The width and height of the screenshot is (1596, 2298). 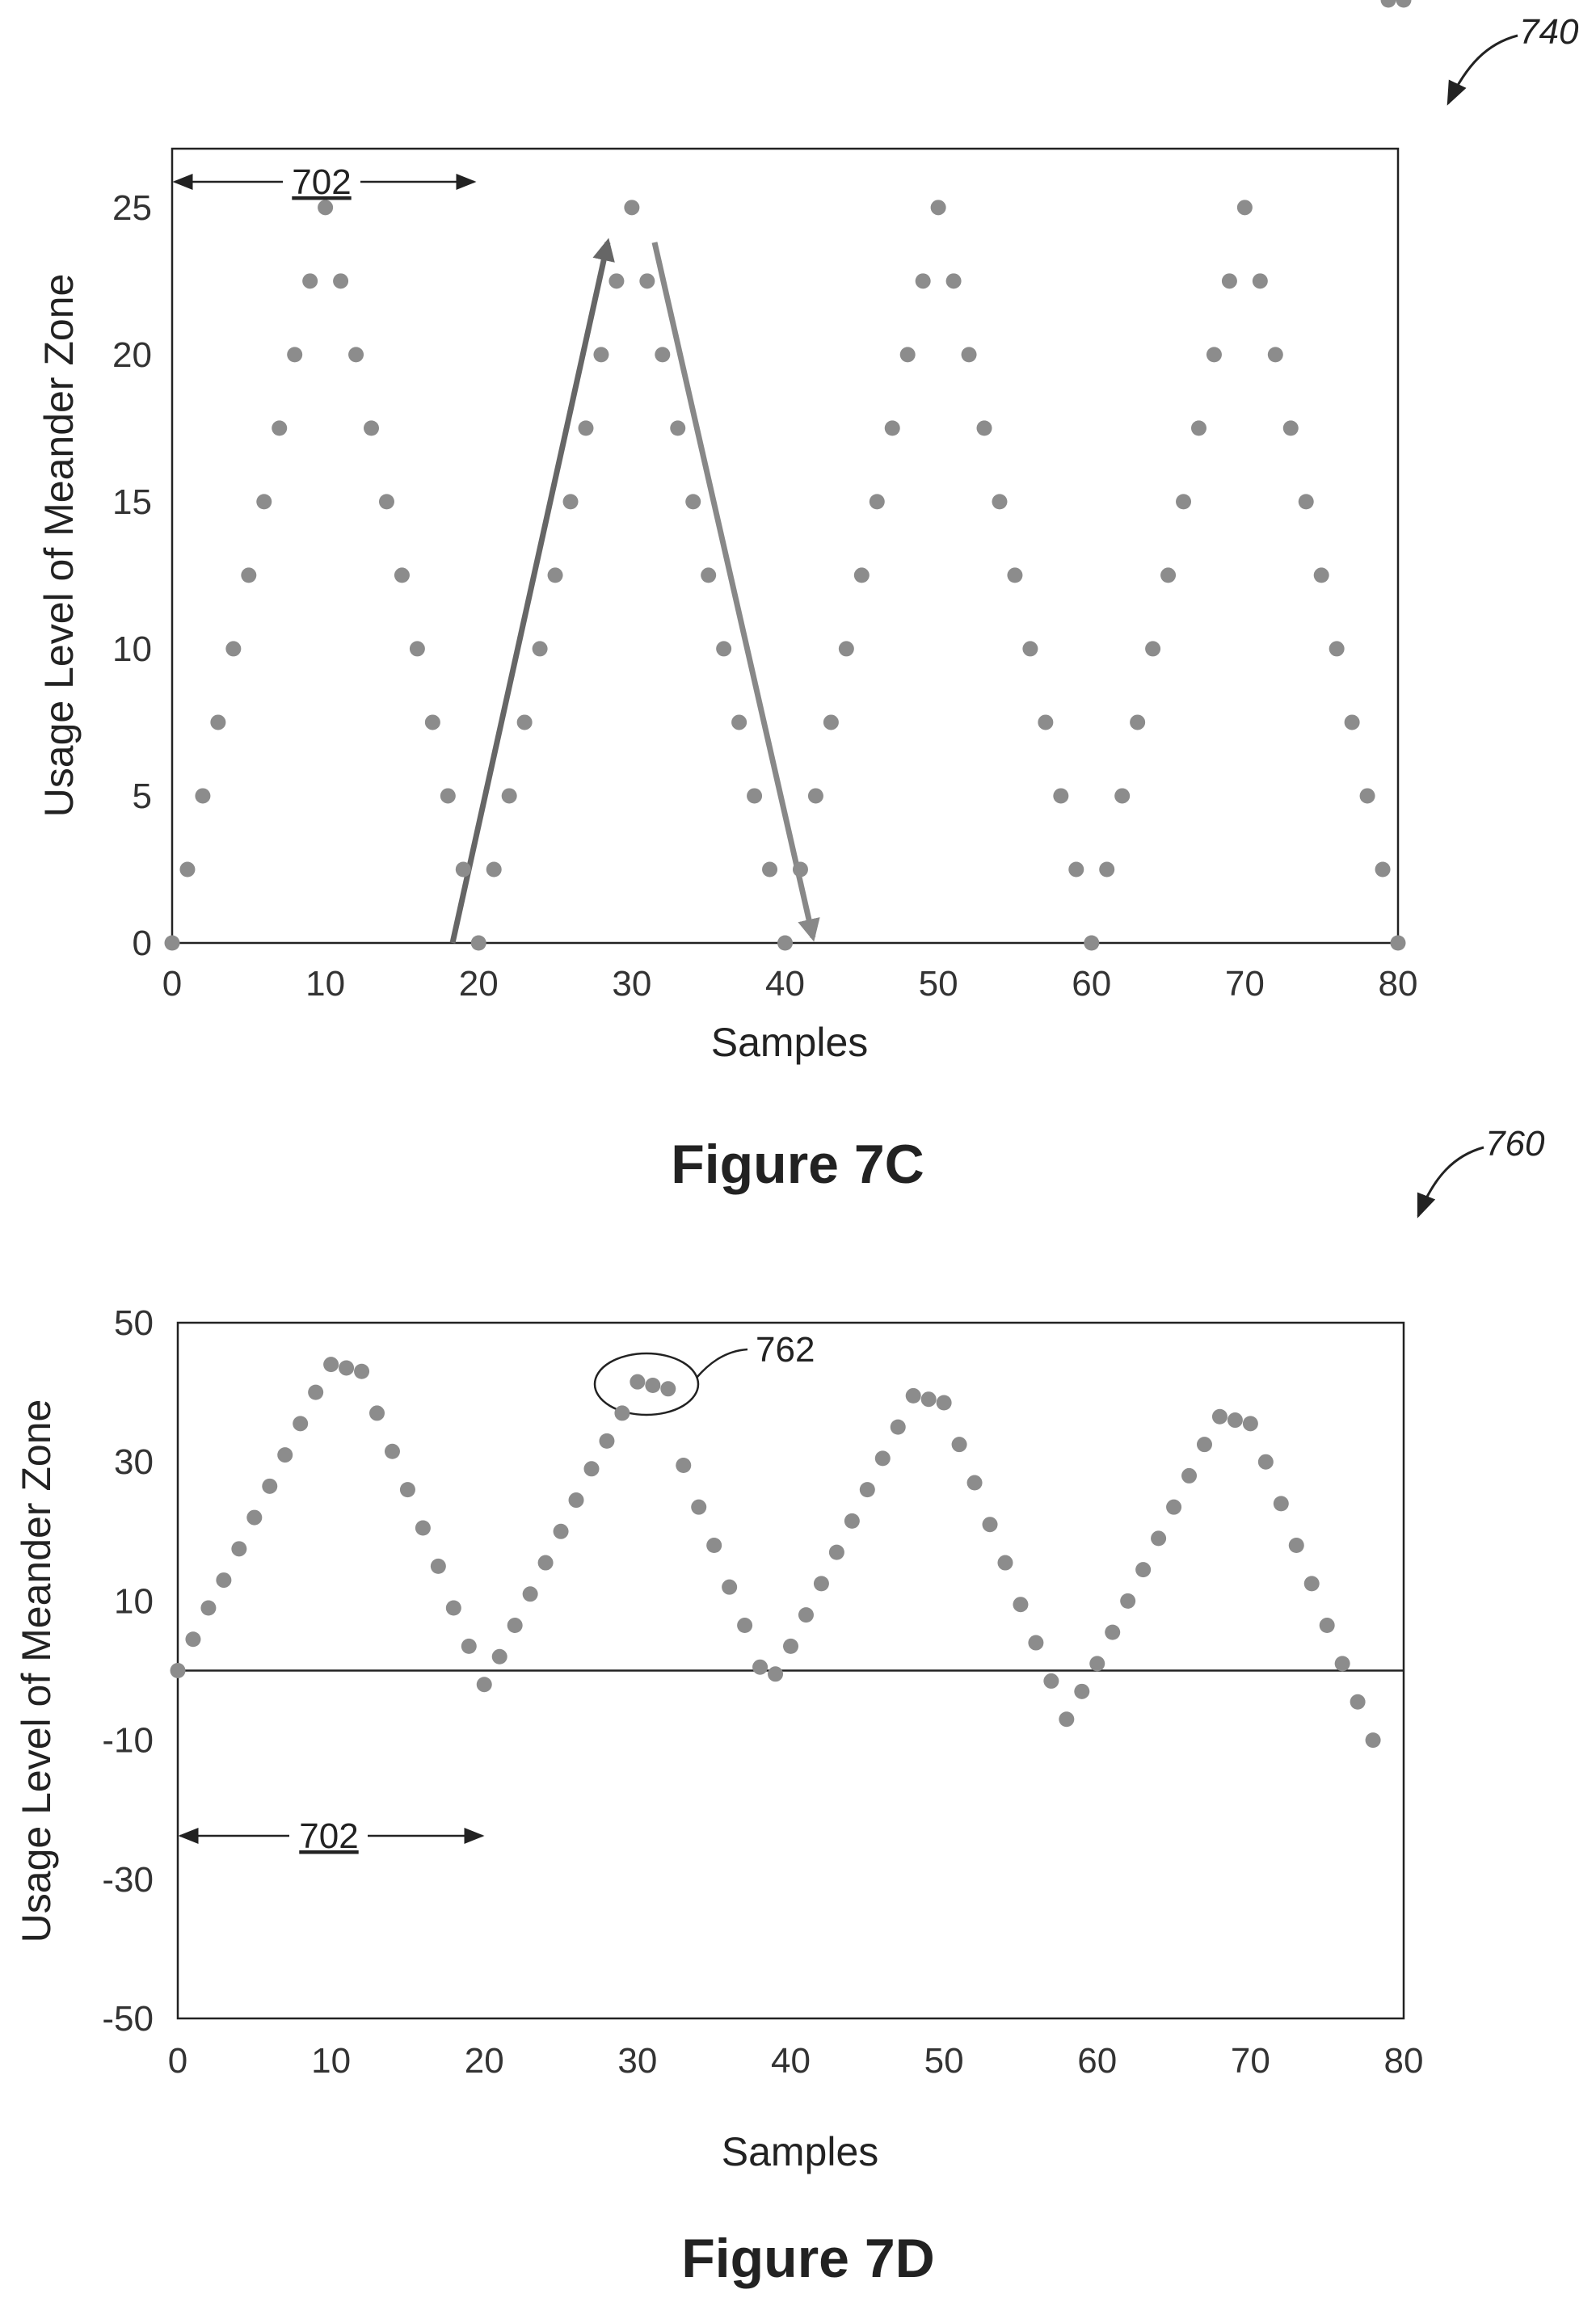 I want to click on span-indicator-702: 702, so click(x=332, y=1836).